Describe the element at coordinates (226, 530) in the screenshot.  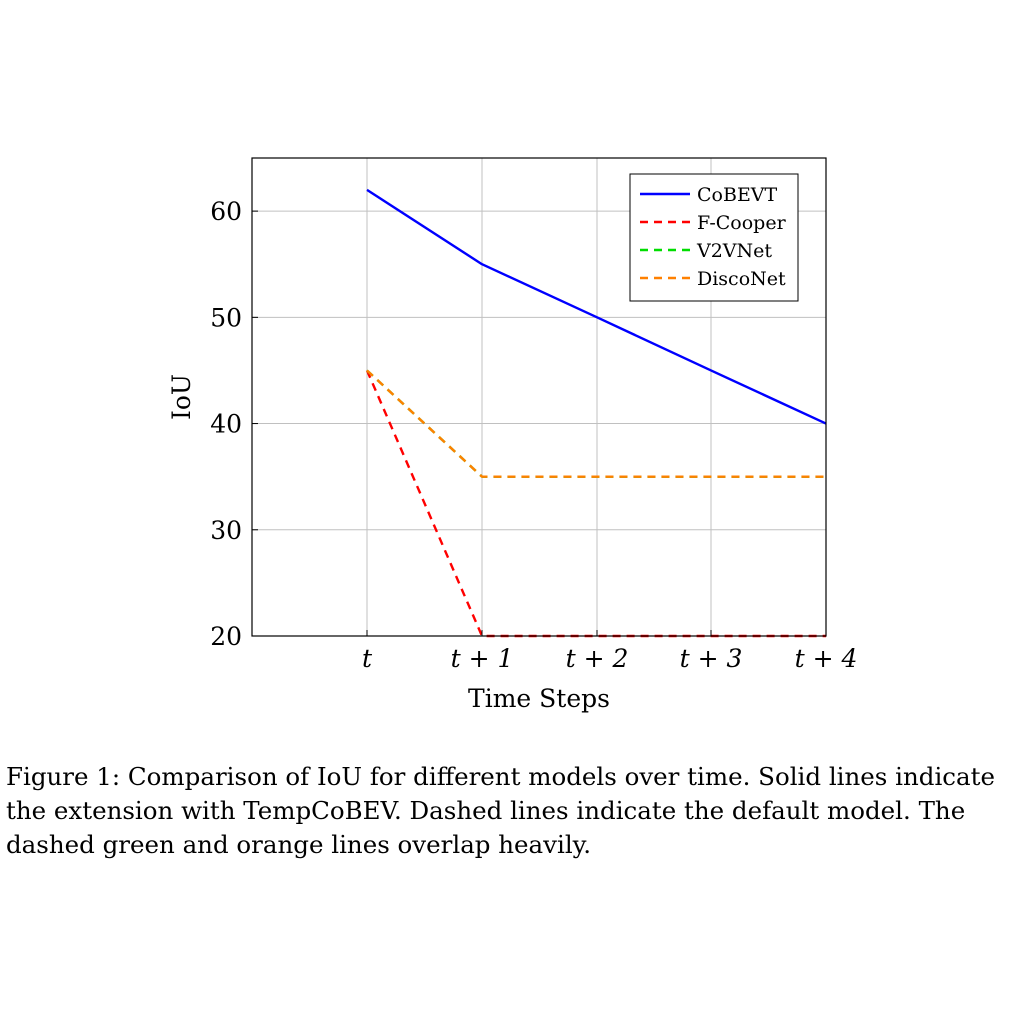
I see `y-tick-label: 30` at that location.